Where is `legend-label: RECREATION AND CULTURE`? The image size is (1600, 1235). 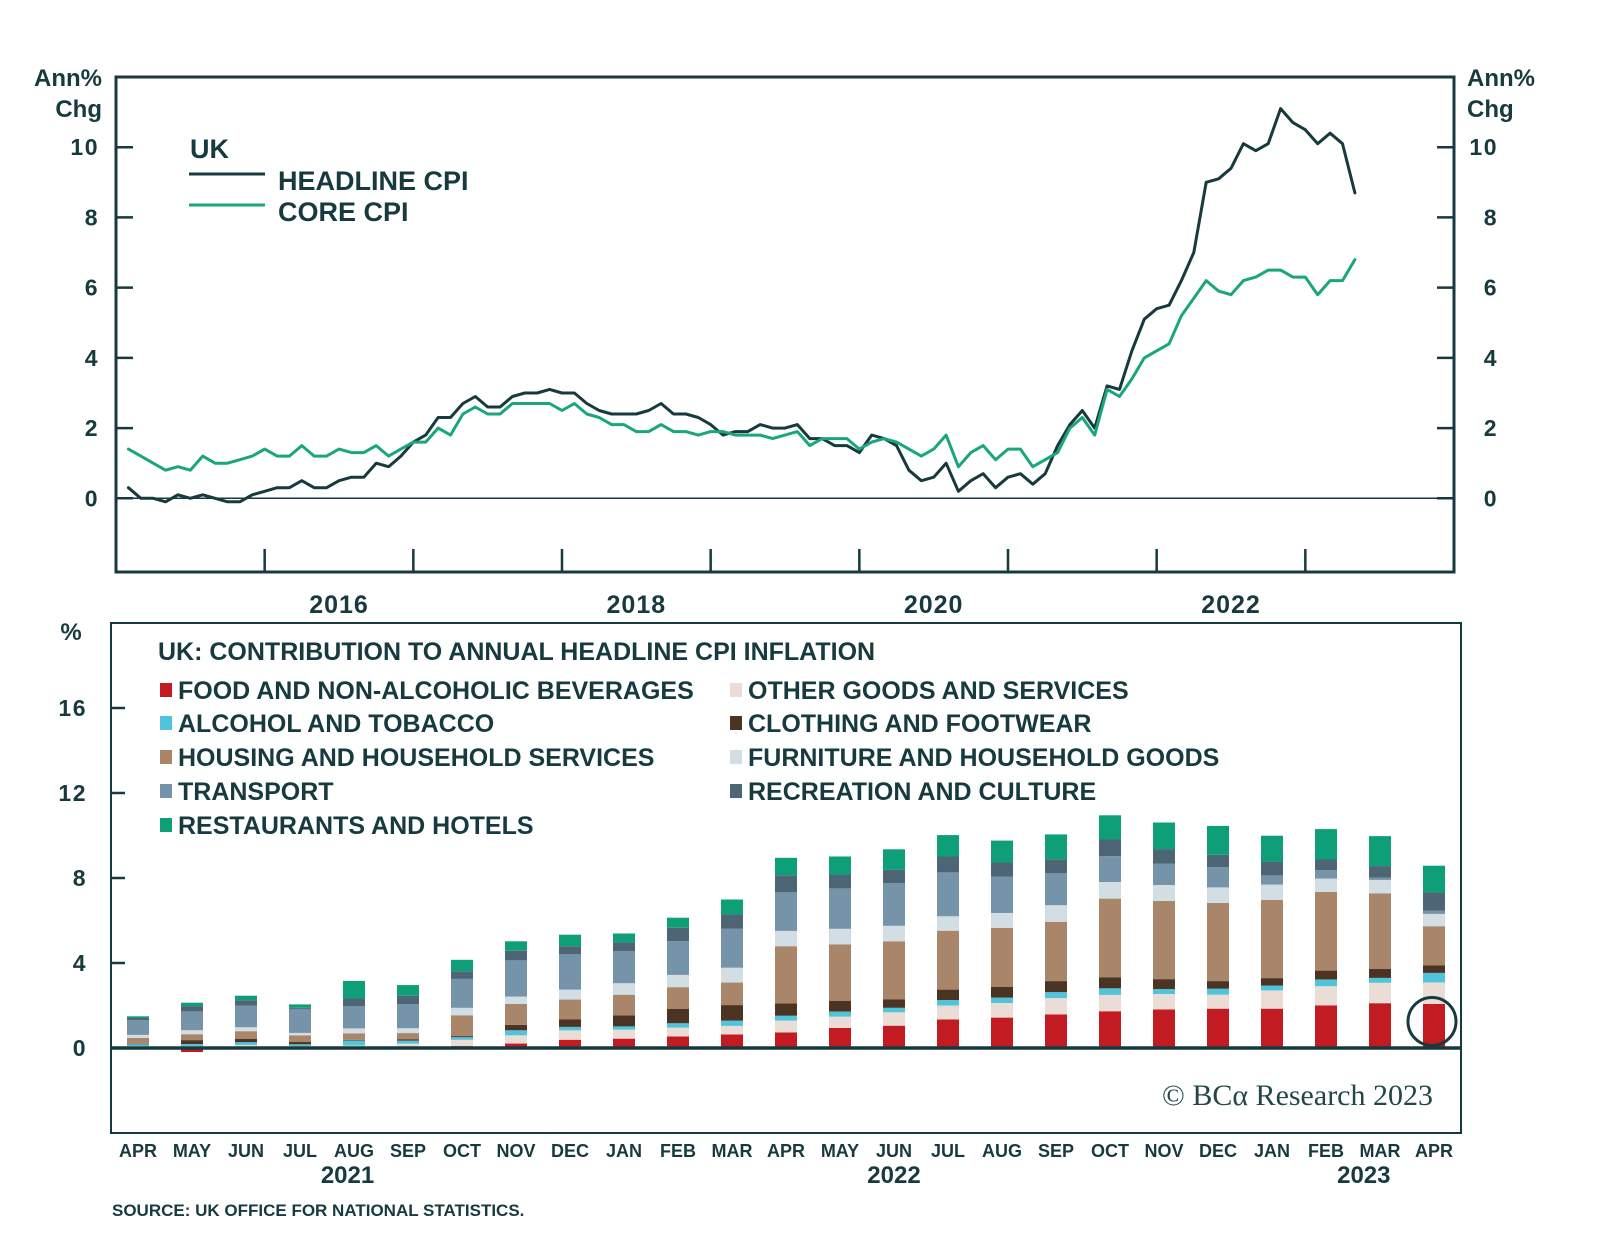 legend-label: RECREATION AND CULTURE is located at coordinates (922, 792).